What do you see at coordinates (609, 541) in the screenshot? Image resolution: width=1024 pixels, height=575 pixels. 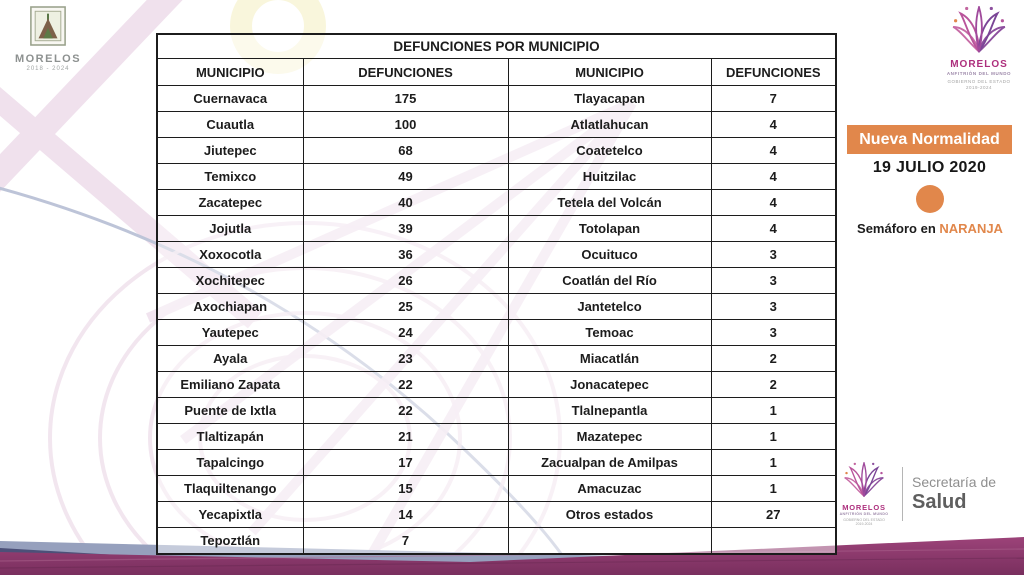 I see `municipio-cell` at bounding box center [609, 541].